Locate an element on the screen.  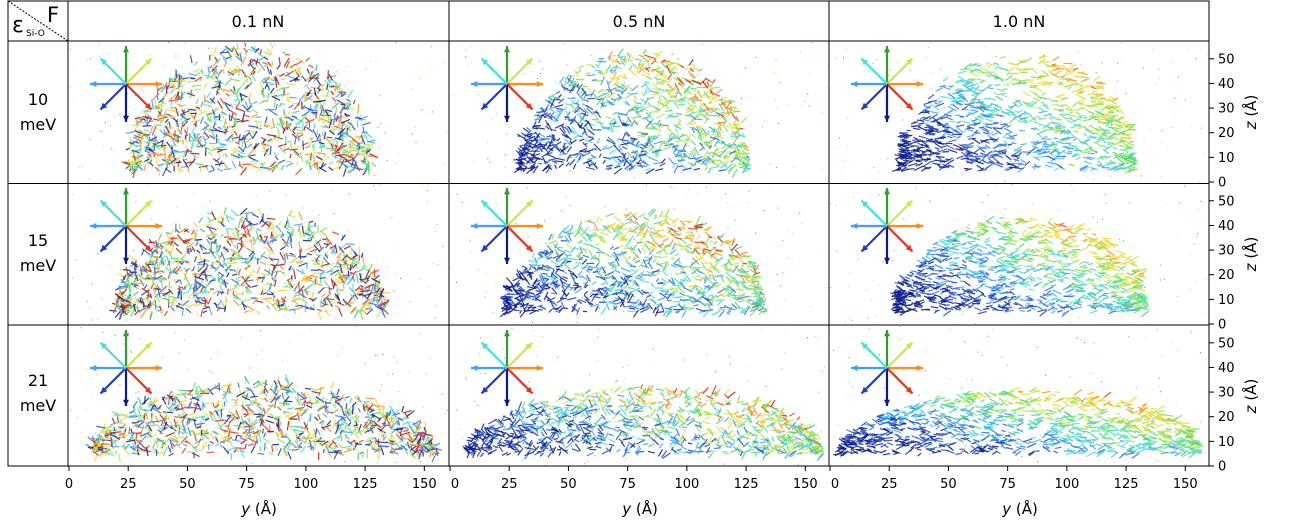
row-header-2-unit: meV is located at coordinates (38, 405).